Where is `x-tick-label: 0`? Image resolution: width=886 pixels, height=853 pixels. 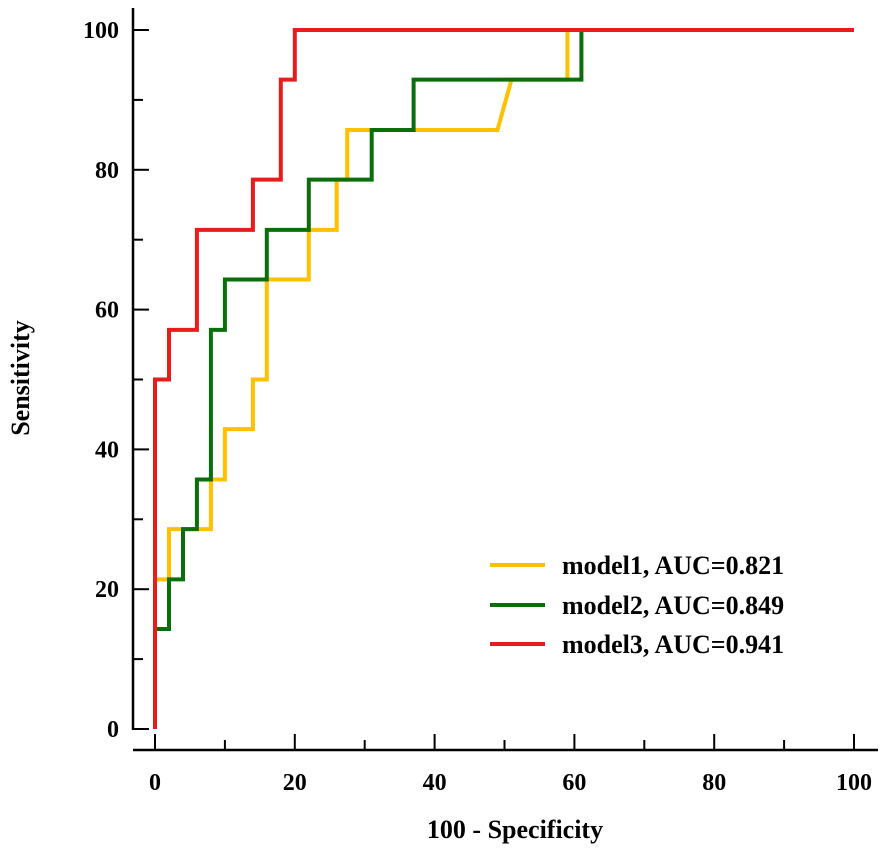
x-tick-label: 0 is located at coordinates (155, 783).